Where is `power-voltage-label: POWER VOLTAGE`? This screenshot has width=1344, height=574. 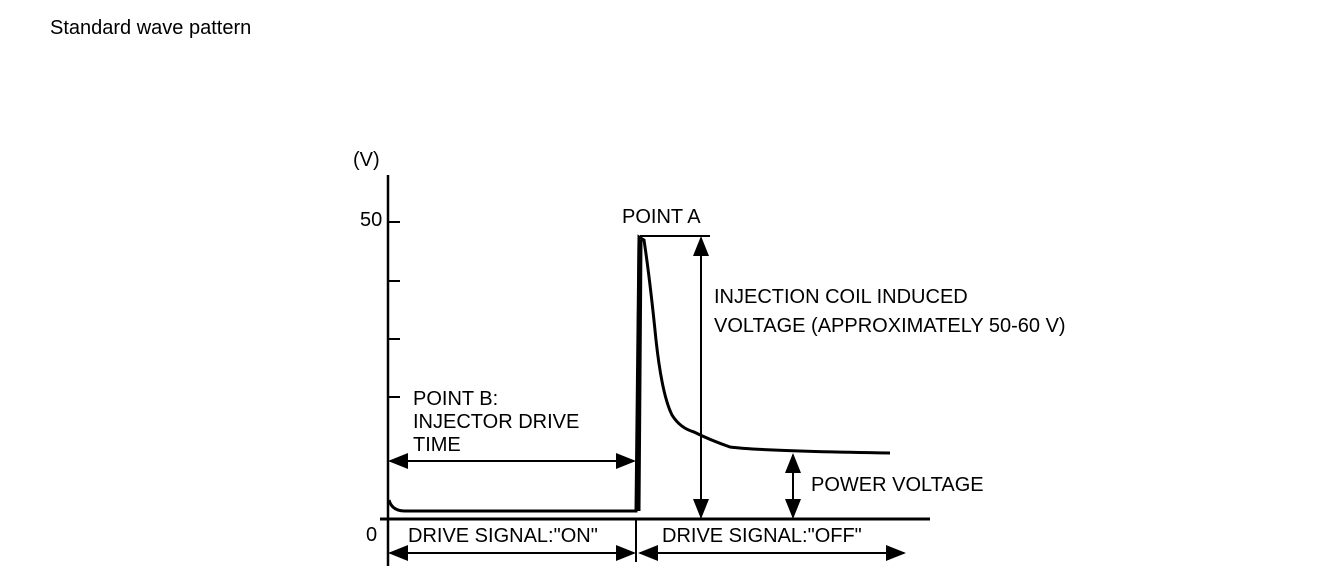
power-voltage-label: POWER VOLTAGE is located at coordinates (897, 485).